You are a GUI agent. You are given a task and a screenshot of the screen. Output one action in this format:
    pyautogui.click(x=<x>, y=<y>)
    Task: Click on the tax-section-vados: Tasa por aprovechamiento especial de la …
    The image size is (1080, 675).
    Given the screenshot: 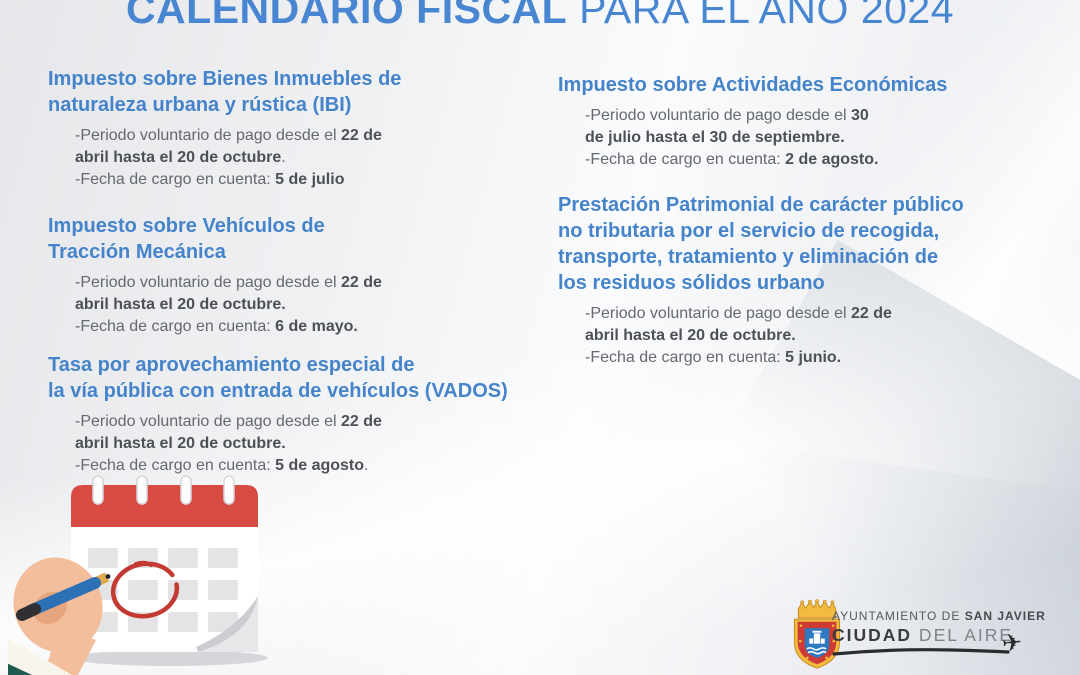 What is the action you would take?
    pyautogui.click(x=318, y=414)
    